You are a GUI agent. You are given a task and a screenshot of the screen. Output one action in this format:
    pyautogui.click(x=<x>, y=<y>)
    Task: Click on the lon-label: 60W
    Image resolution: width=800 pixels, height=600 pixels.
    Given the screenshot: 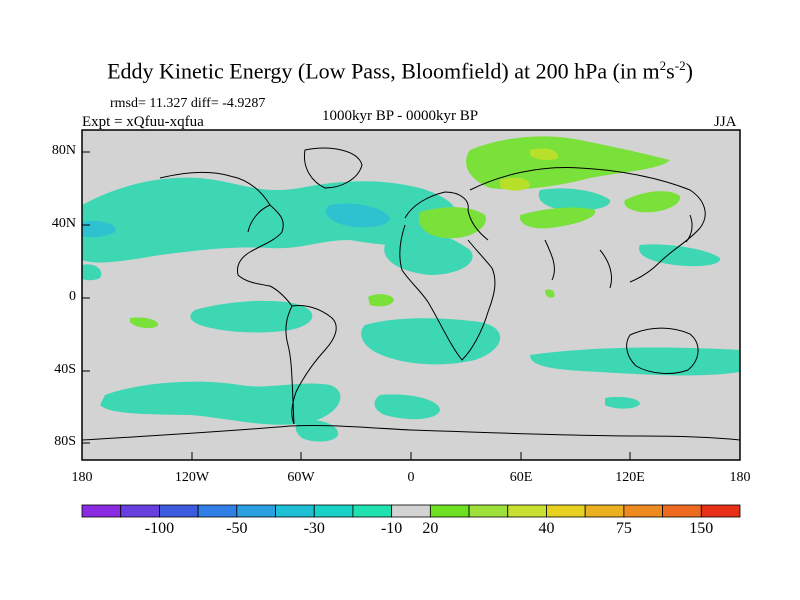 What is the action you would take?
    pyautogui.click(x=301, y=477)
    